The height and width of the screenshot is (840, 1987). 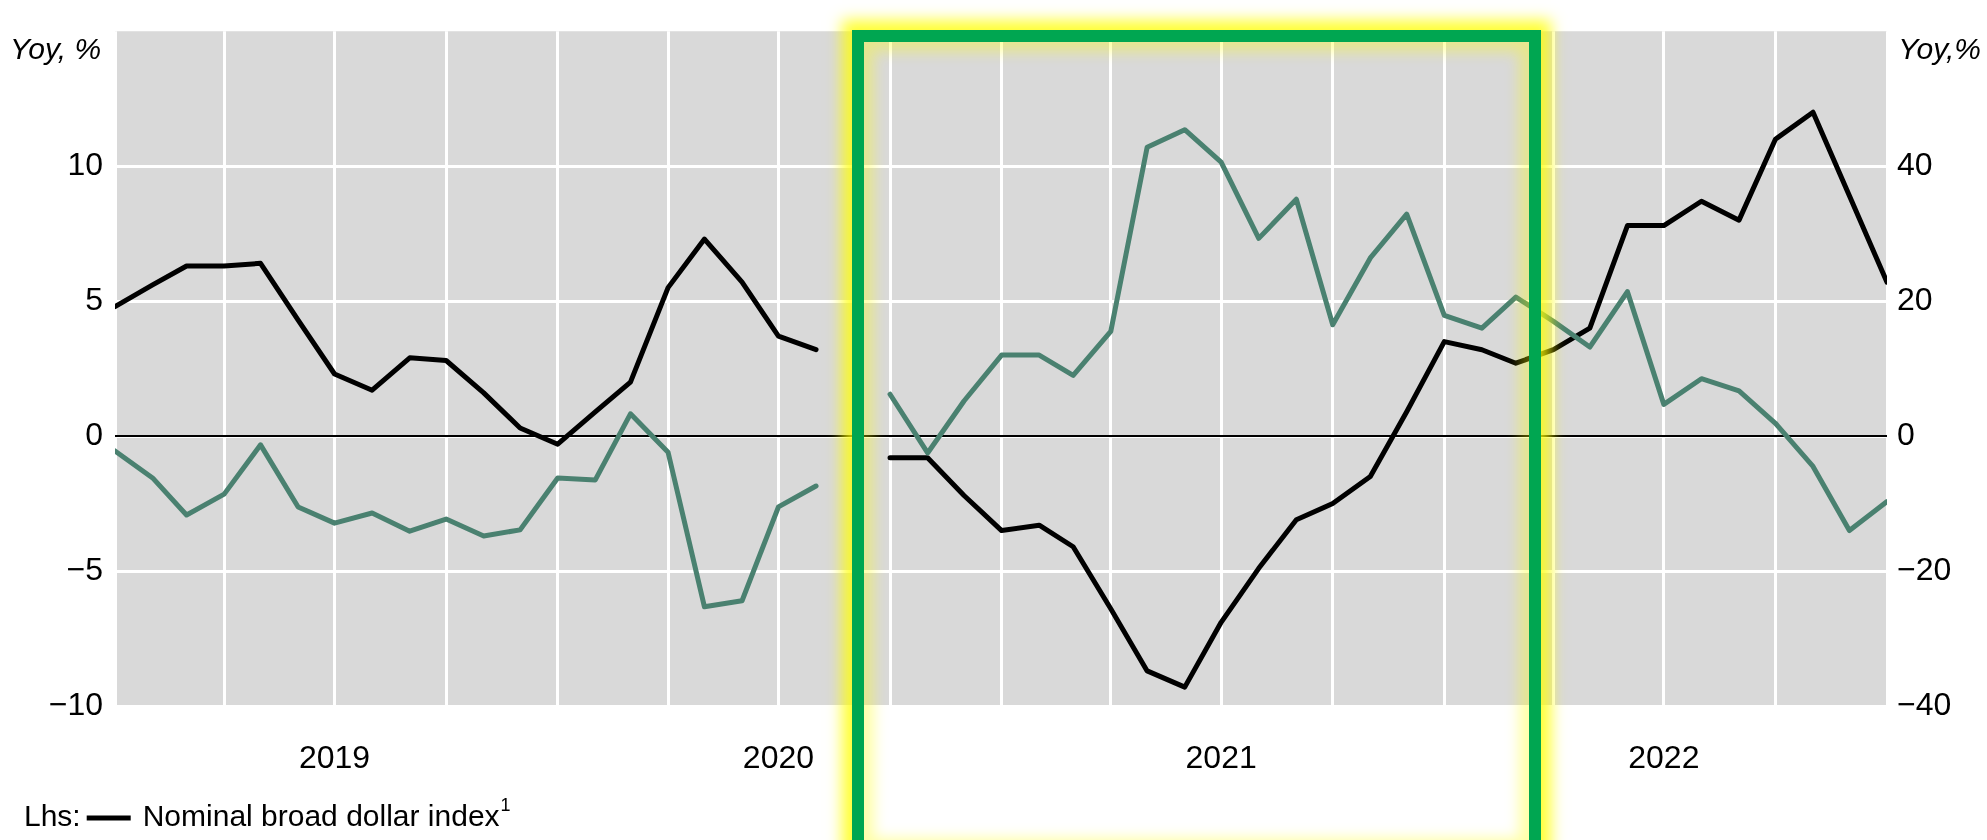 I want to click on x-tick-label: 2021, so click(x=1221, y=757).